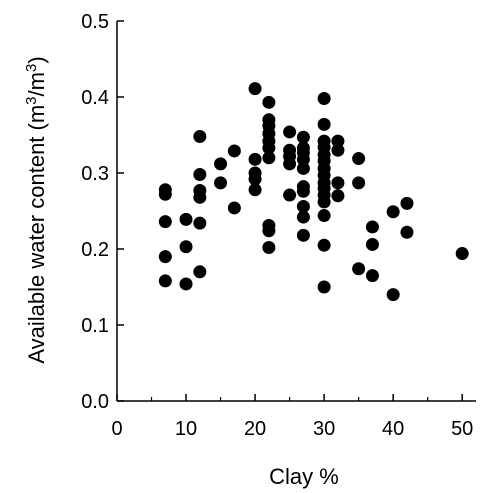 This screenshot has width=488, height=493. What do you see at coordinates (255, 429) in the screenshot?
I see `x-tick-label: 20` at bounding box center [255, 429].